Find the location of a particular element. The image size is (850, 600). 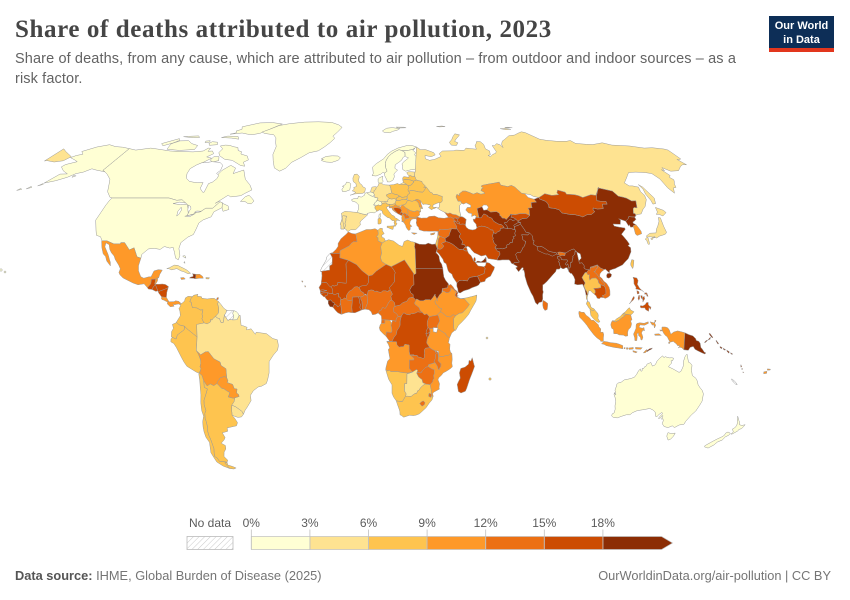

svg-text: 9% is located at coordinates (427, 523).